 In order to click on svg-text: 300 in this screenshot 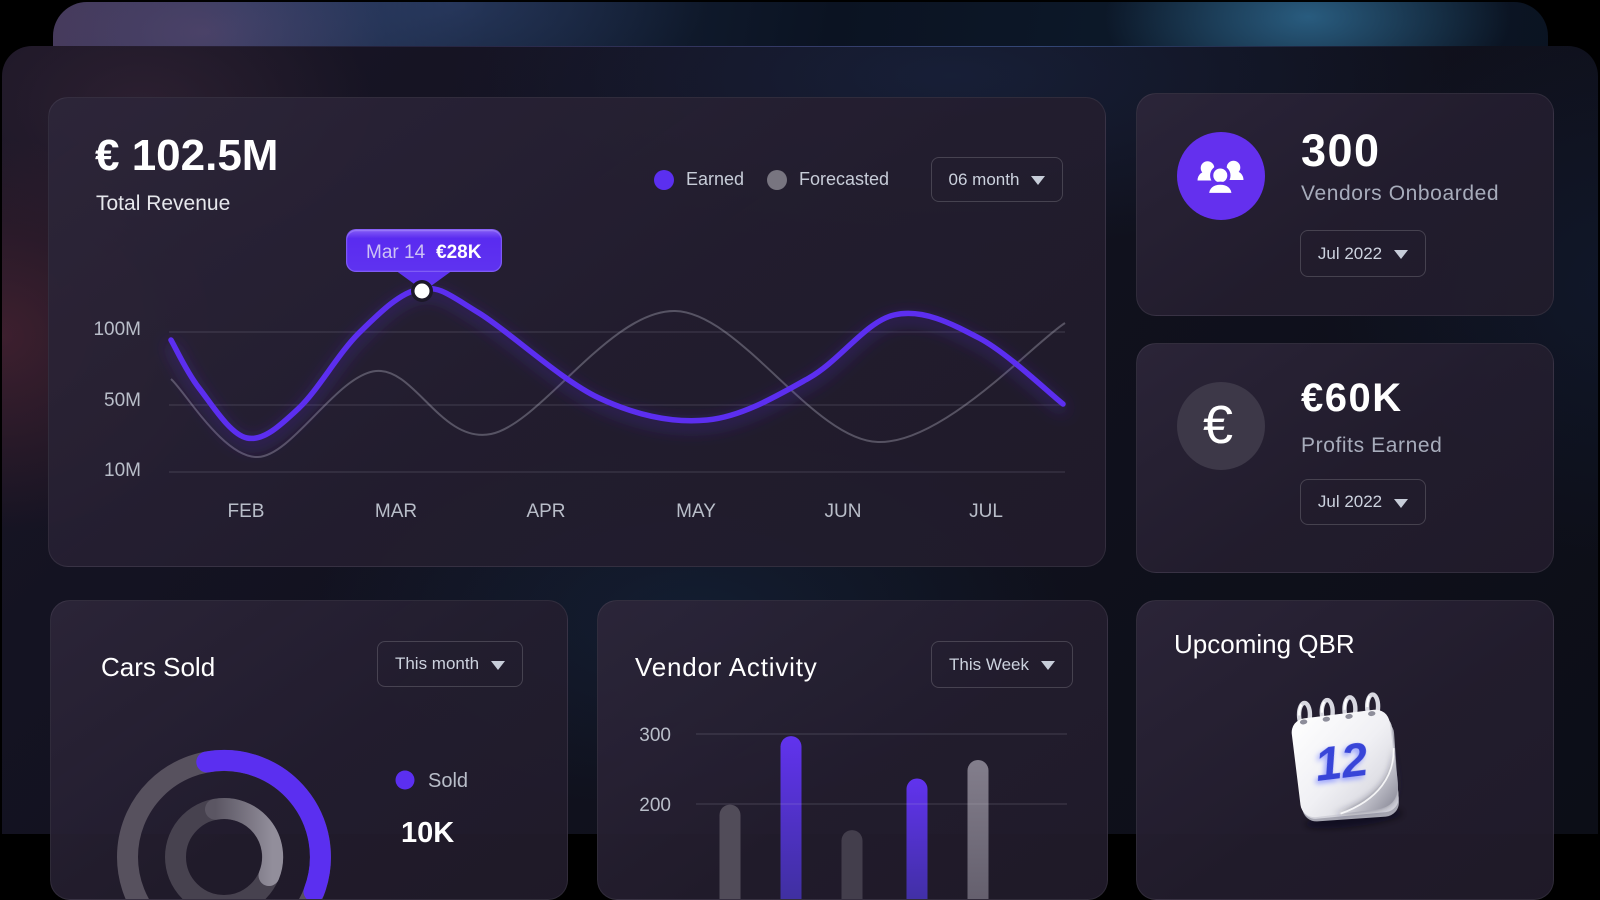, I will do `click(655, 735)`.